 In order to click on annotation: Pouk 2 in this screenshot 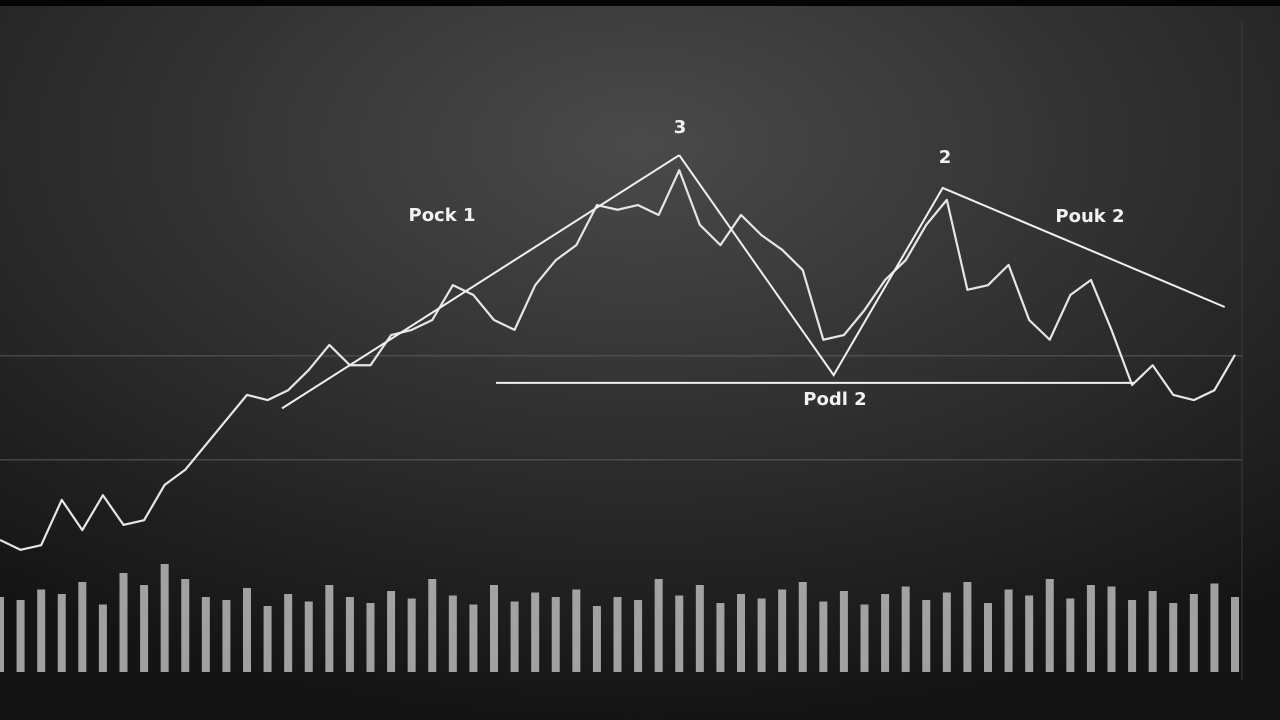, I will do `click(1089, 216)`.